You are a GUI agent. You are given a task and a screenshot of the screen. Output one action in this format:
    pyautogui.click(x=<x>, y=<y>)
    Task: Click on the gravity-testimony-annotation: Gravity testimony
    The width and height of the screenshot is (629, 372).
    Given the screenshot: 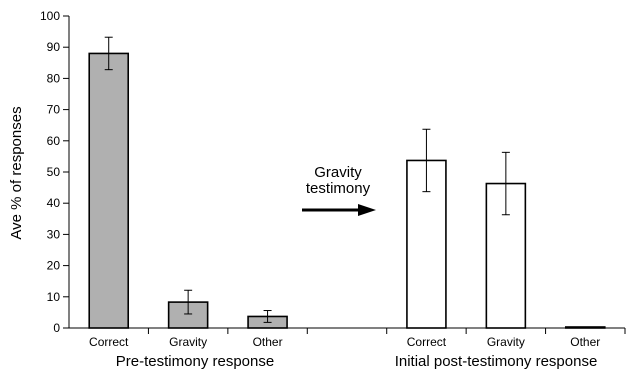 What is the action you would take?
    pyautogui.click(x=339, y=190)
    